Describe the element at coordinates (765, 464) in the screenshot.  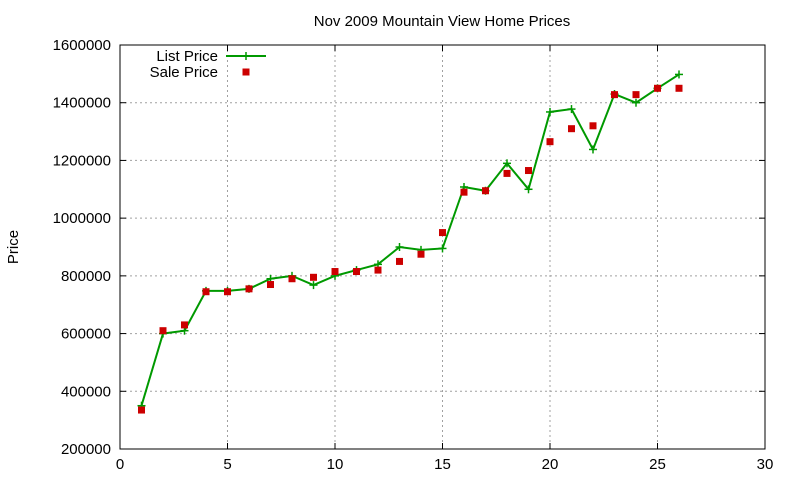
I see `x-tick-label: 30` at that location.